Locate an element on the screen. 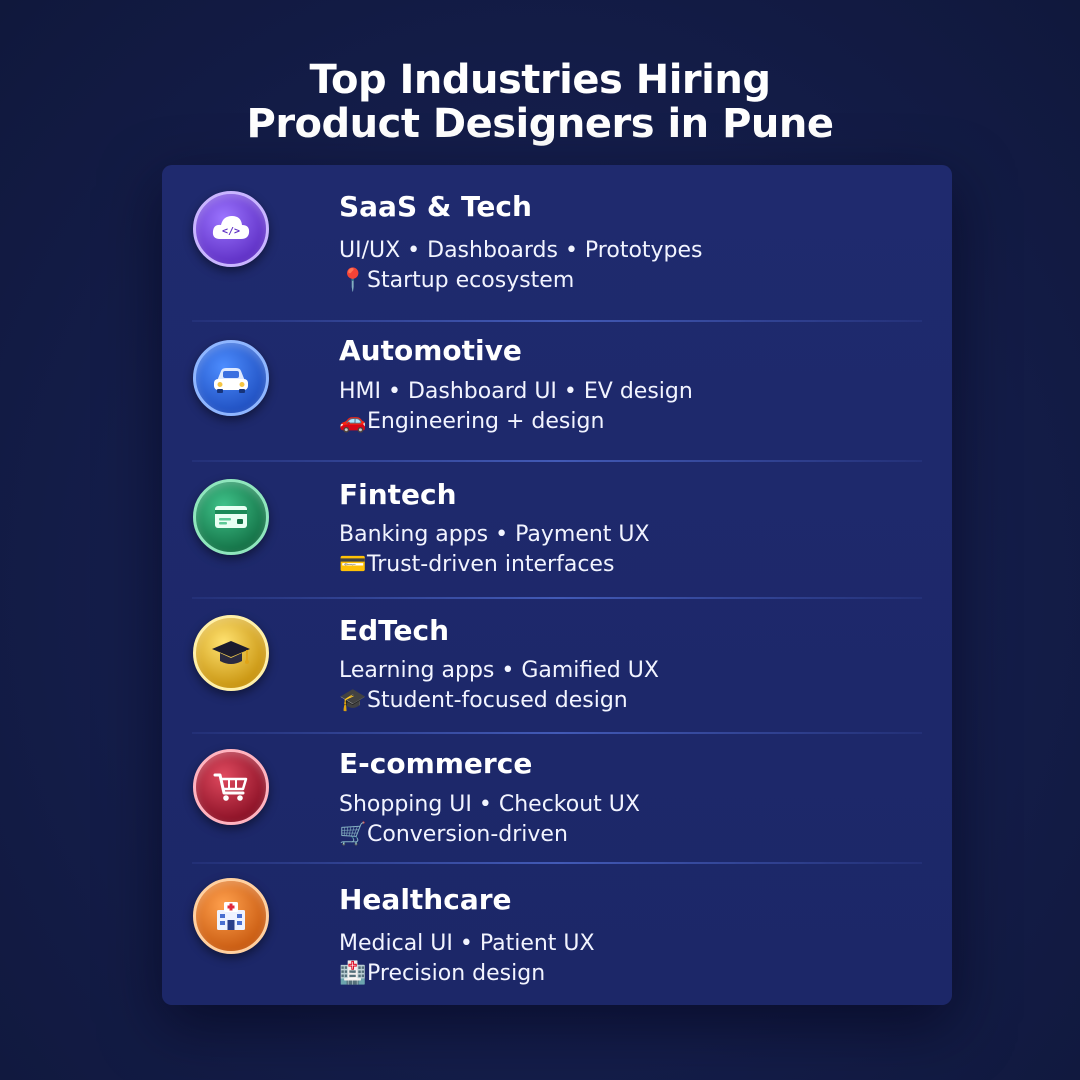 This screenshot has width=1080, height=1080. industry-note-text: Student-focused design is located at coordinates (497, 700).